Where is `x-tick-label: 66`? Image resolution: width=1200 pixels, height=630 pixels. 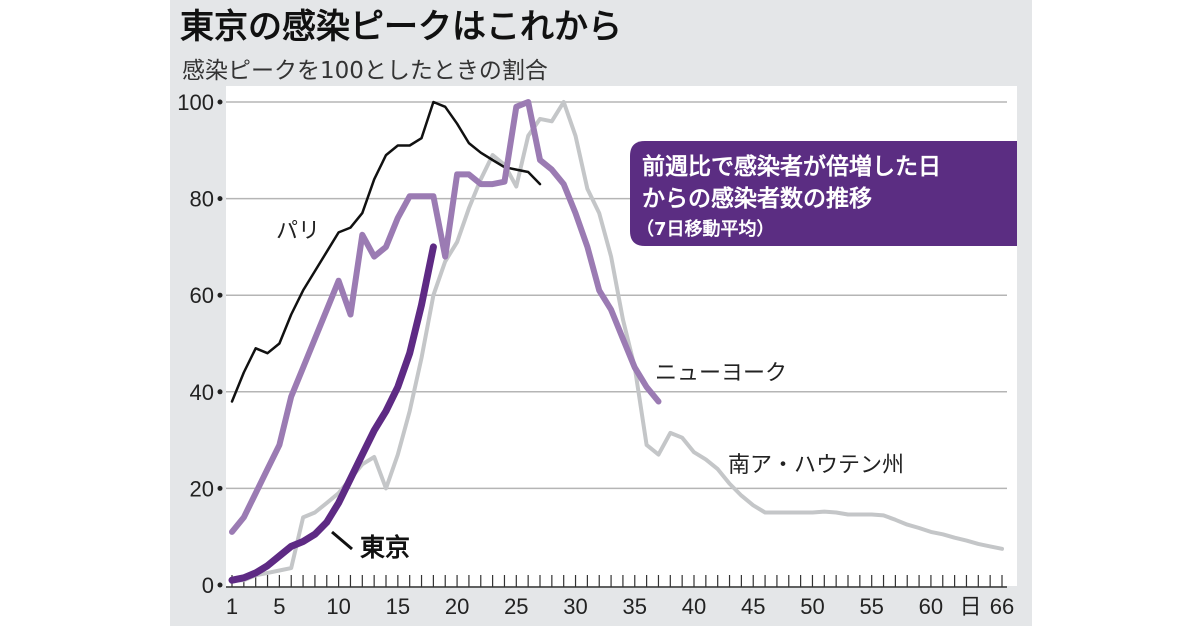 x-tick-label: 66 is located at coordinates (1002, 606).